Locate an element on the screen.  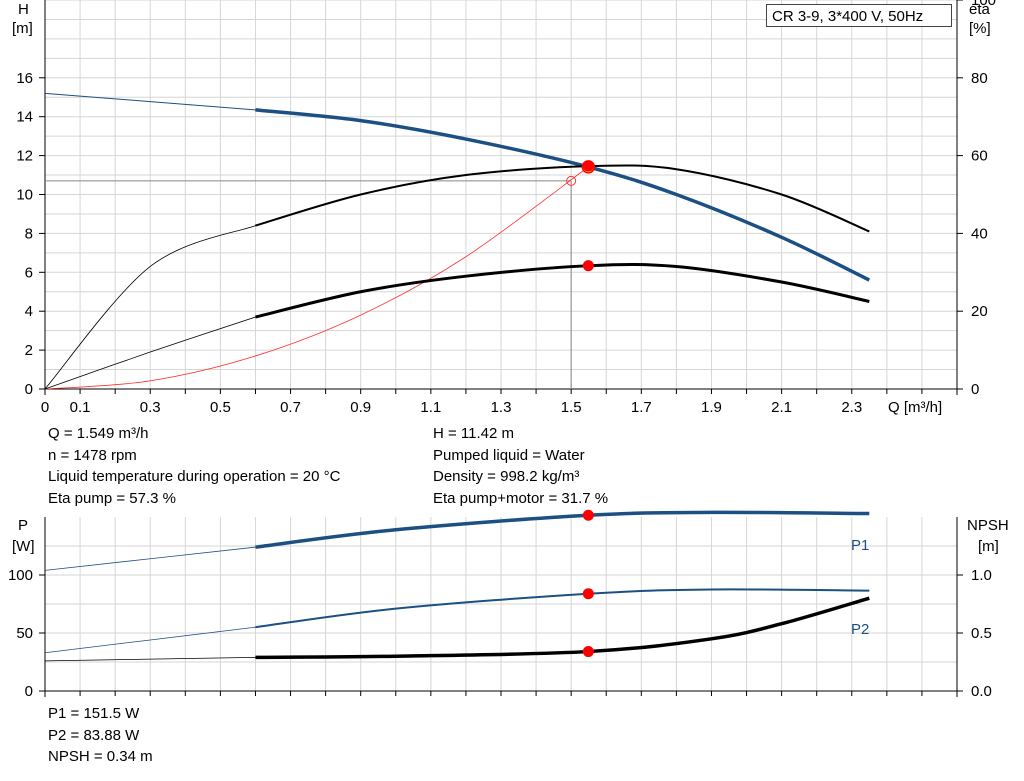
x-tick-label: 1.3 is located at coordinates (501, 407).